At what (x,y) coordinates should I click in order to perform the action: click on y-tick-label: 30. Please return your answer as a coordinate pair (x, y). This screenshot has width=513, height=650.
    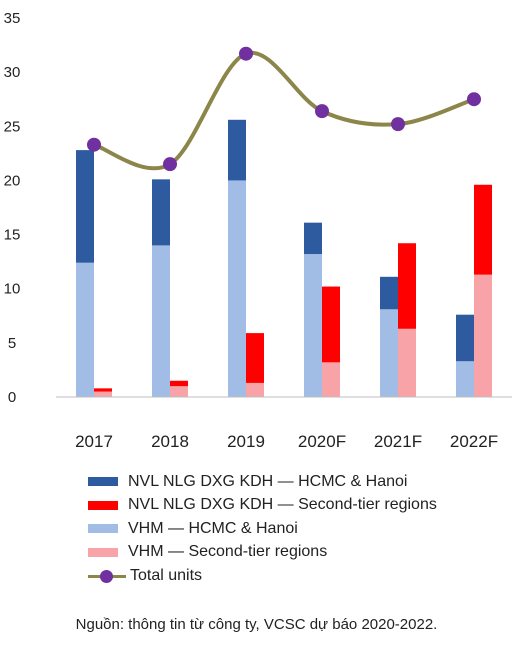
    Looking at the image, I should click on (12, 72).